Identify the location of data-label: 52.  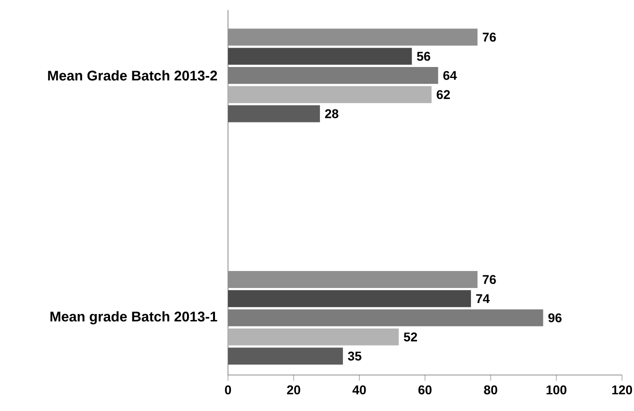
(411, 337).